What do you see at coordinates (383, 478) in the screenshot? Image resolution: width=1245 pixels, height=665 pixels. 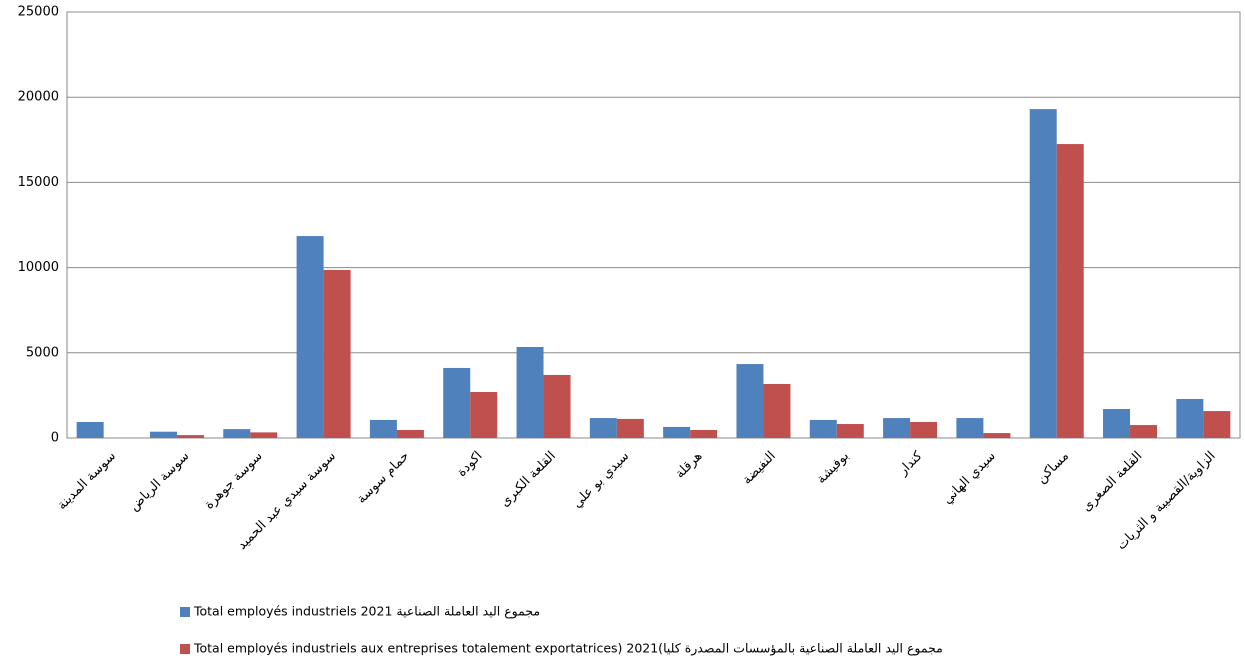 I see `x-tick-label: حمام سوسة` at bounding box center [383, 478].